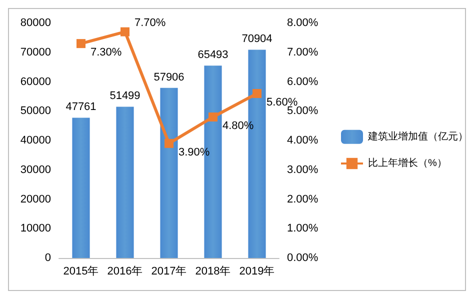 The height and width of the screenshot is (299, 474). What do you see at coordinates (35, 52) in the screenshot?
I see `y-tick-label: 70000` at bounding box center [35, 52].